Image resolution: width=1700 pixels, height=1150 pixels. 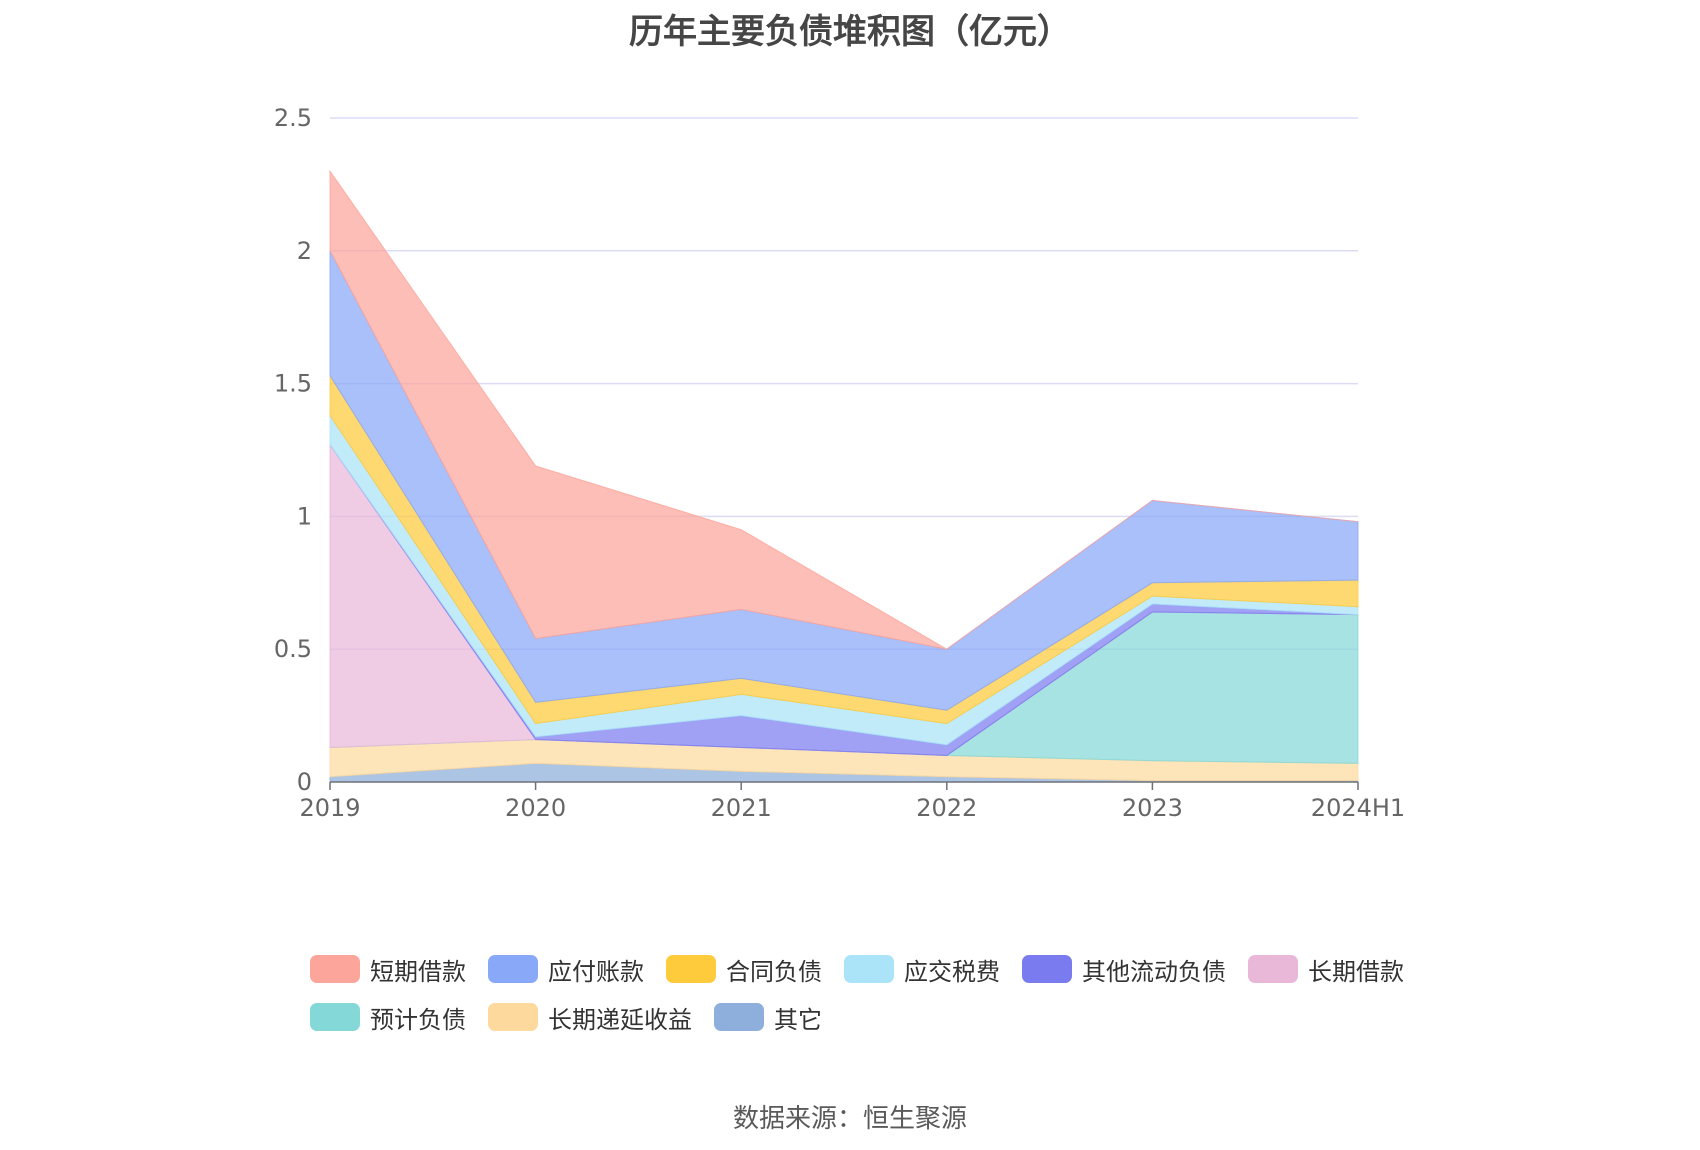 I want to click on x-tick-label: 2022, so click(x=946, y=808).